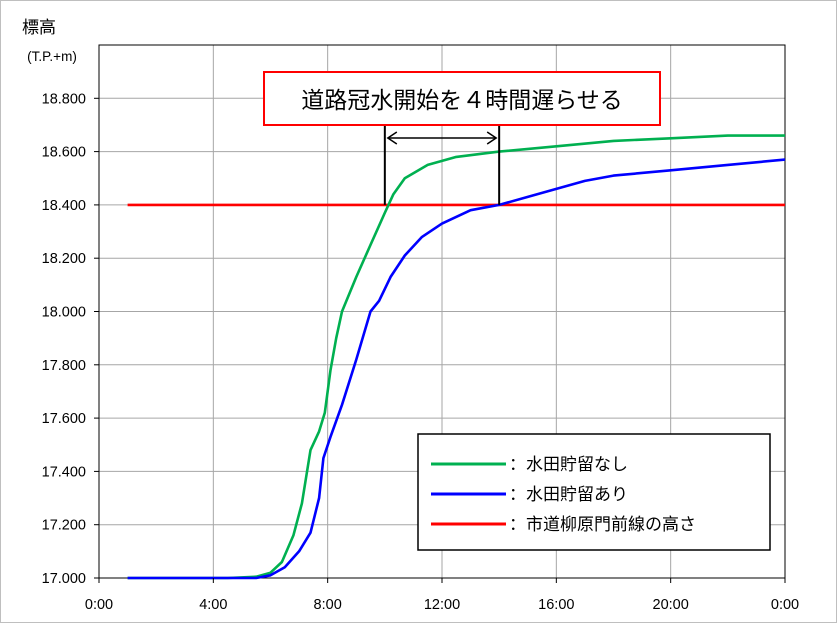 This screenshot has width=837, height=623. I want to click on x-tick-label: 4:00, so click(213, 605).